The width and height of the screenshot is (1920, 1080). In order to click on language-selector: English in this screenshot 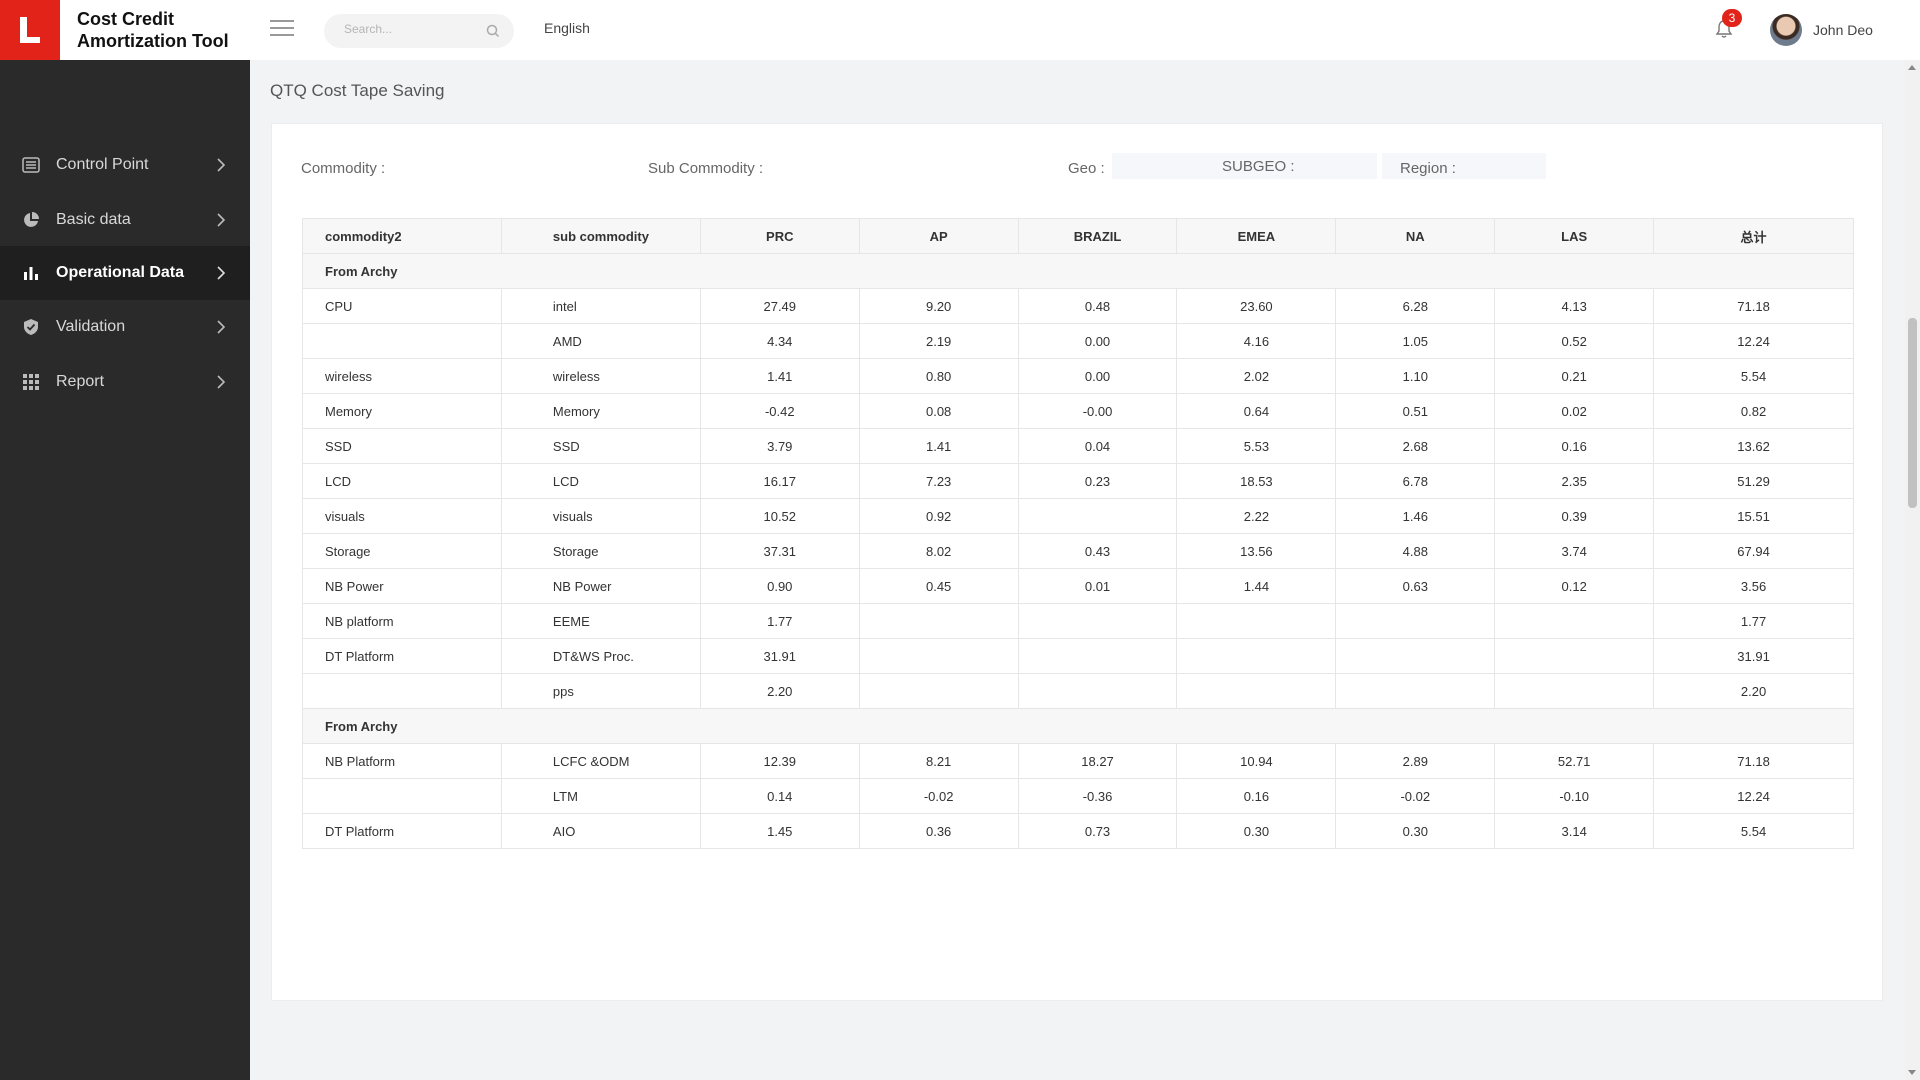, I will do `click(567, 28)`.